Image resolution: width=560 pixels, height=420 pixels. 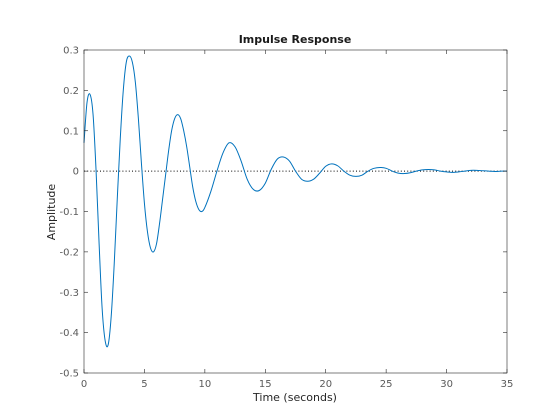 What do you see at coordinates (265, 384) in the screenshot?
I see `x-tick-label: 15` at bounding box center [265, 384].